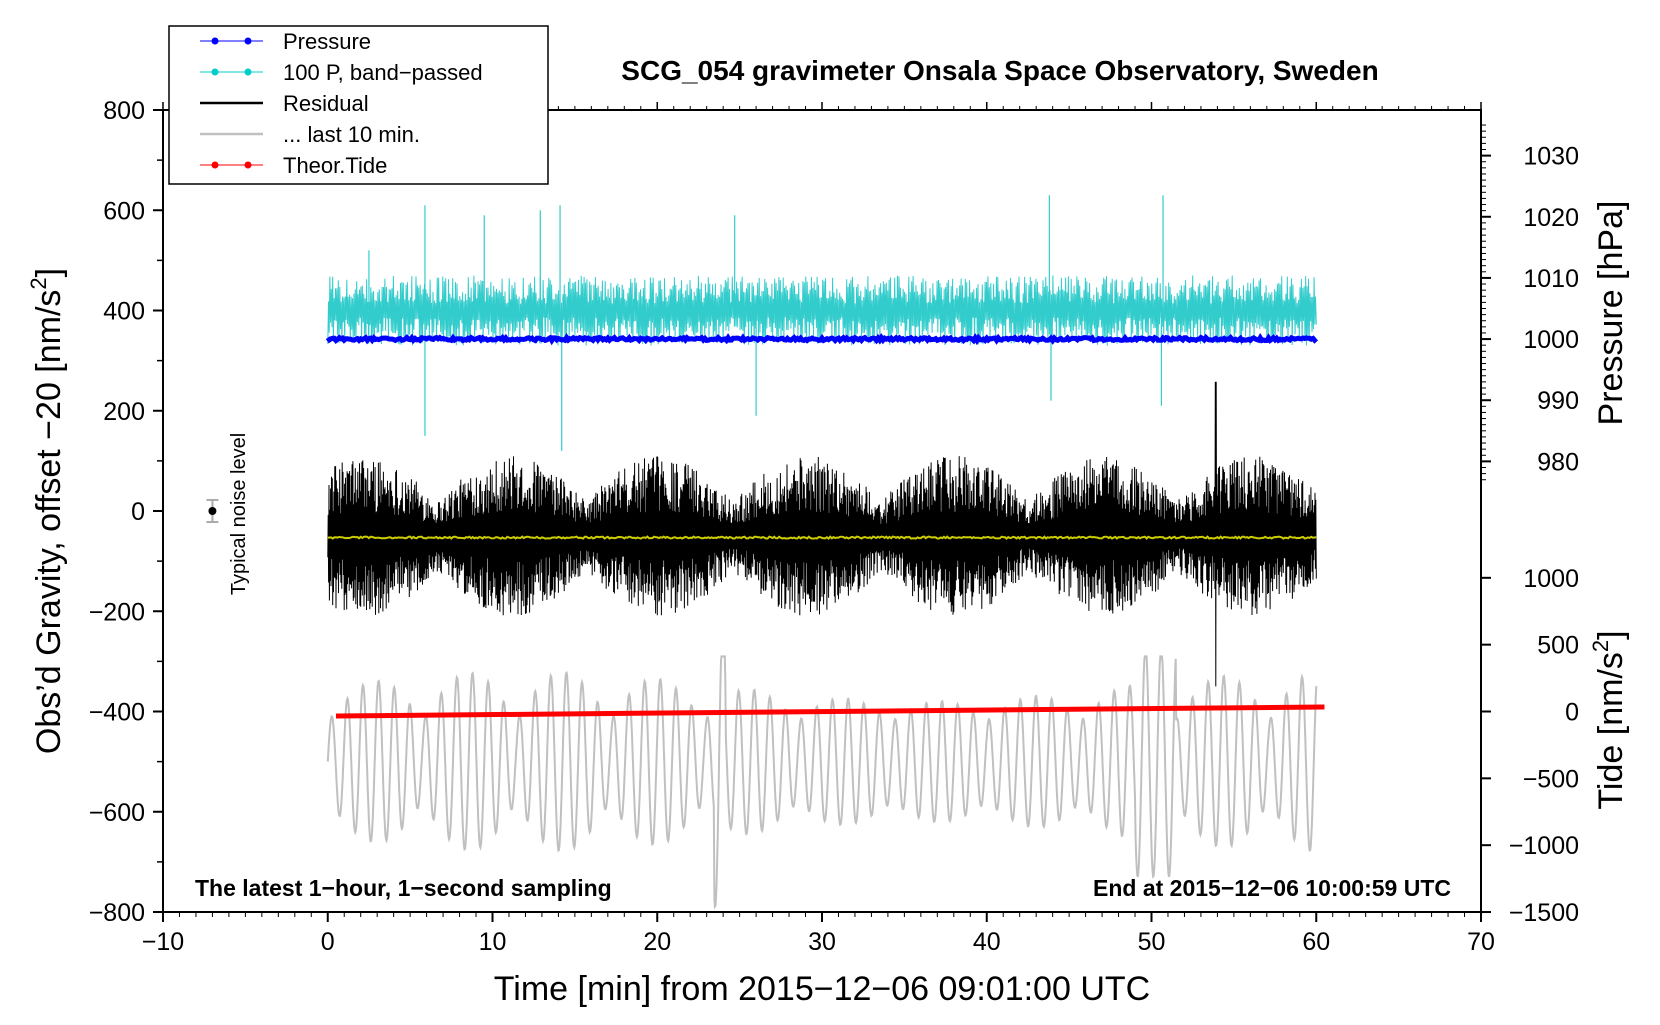  I want to click on y-tick-label: 800, so click(124, 111).